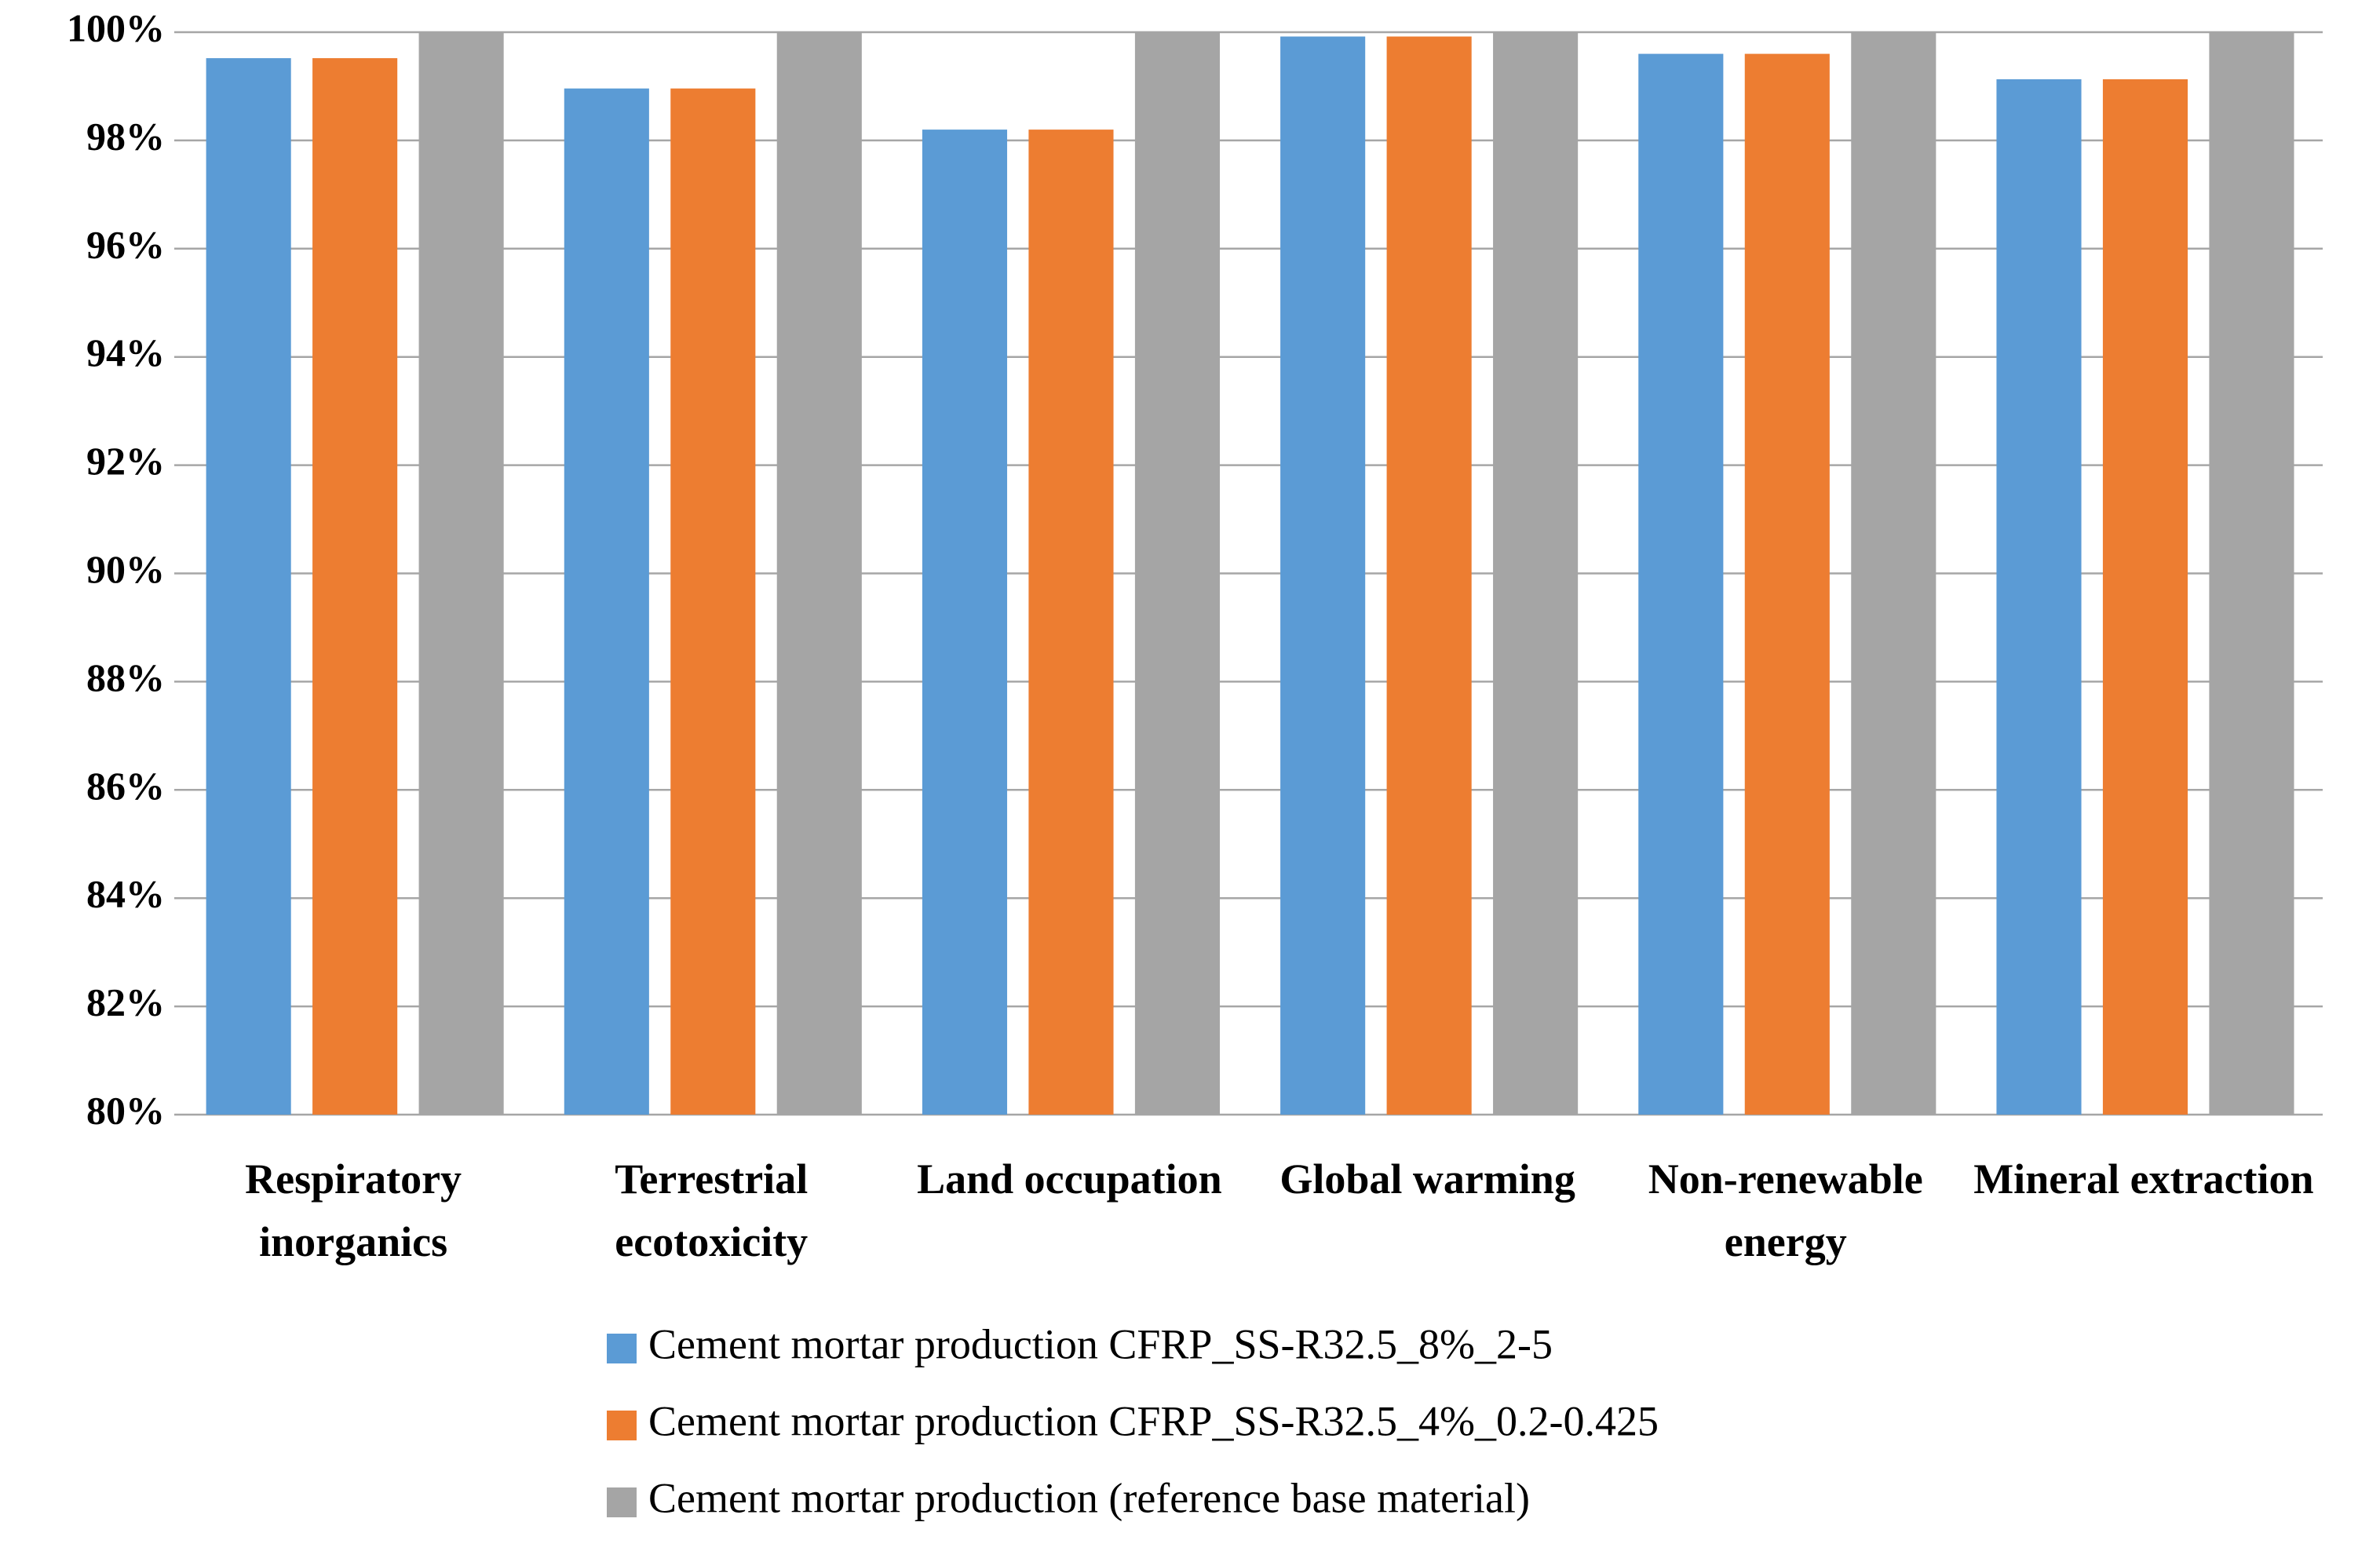 This screenshot has height=1544, width=2380. What do you see at coordinates (125, 244) in the screenshot?
I see `y-tick-label: 96%` at bounding box center [125, 244].